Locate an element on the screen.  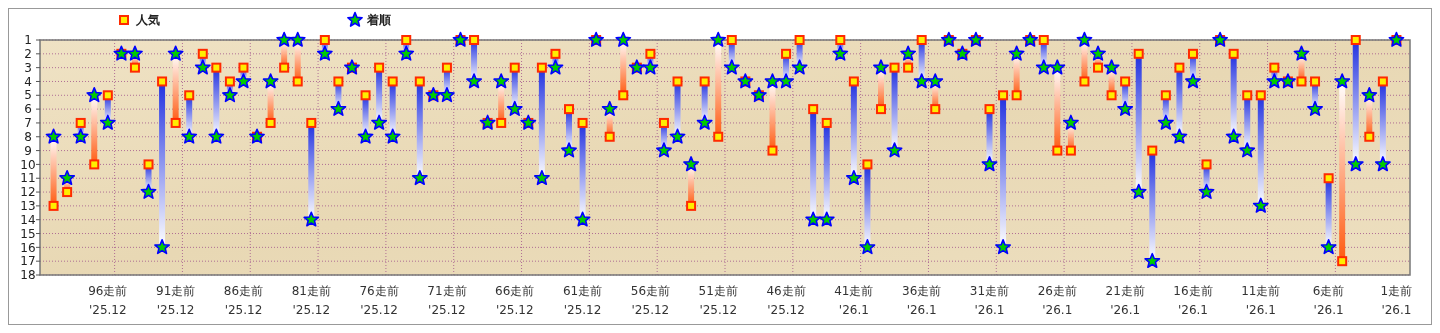
legend-label: 人気 is located at coordinates (147, 20).